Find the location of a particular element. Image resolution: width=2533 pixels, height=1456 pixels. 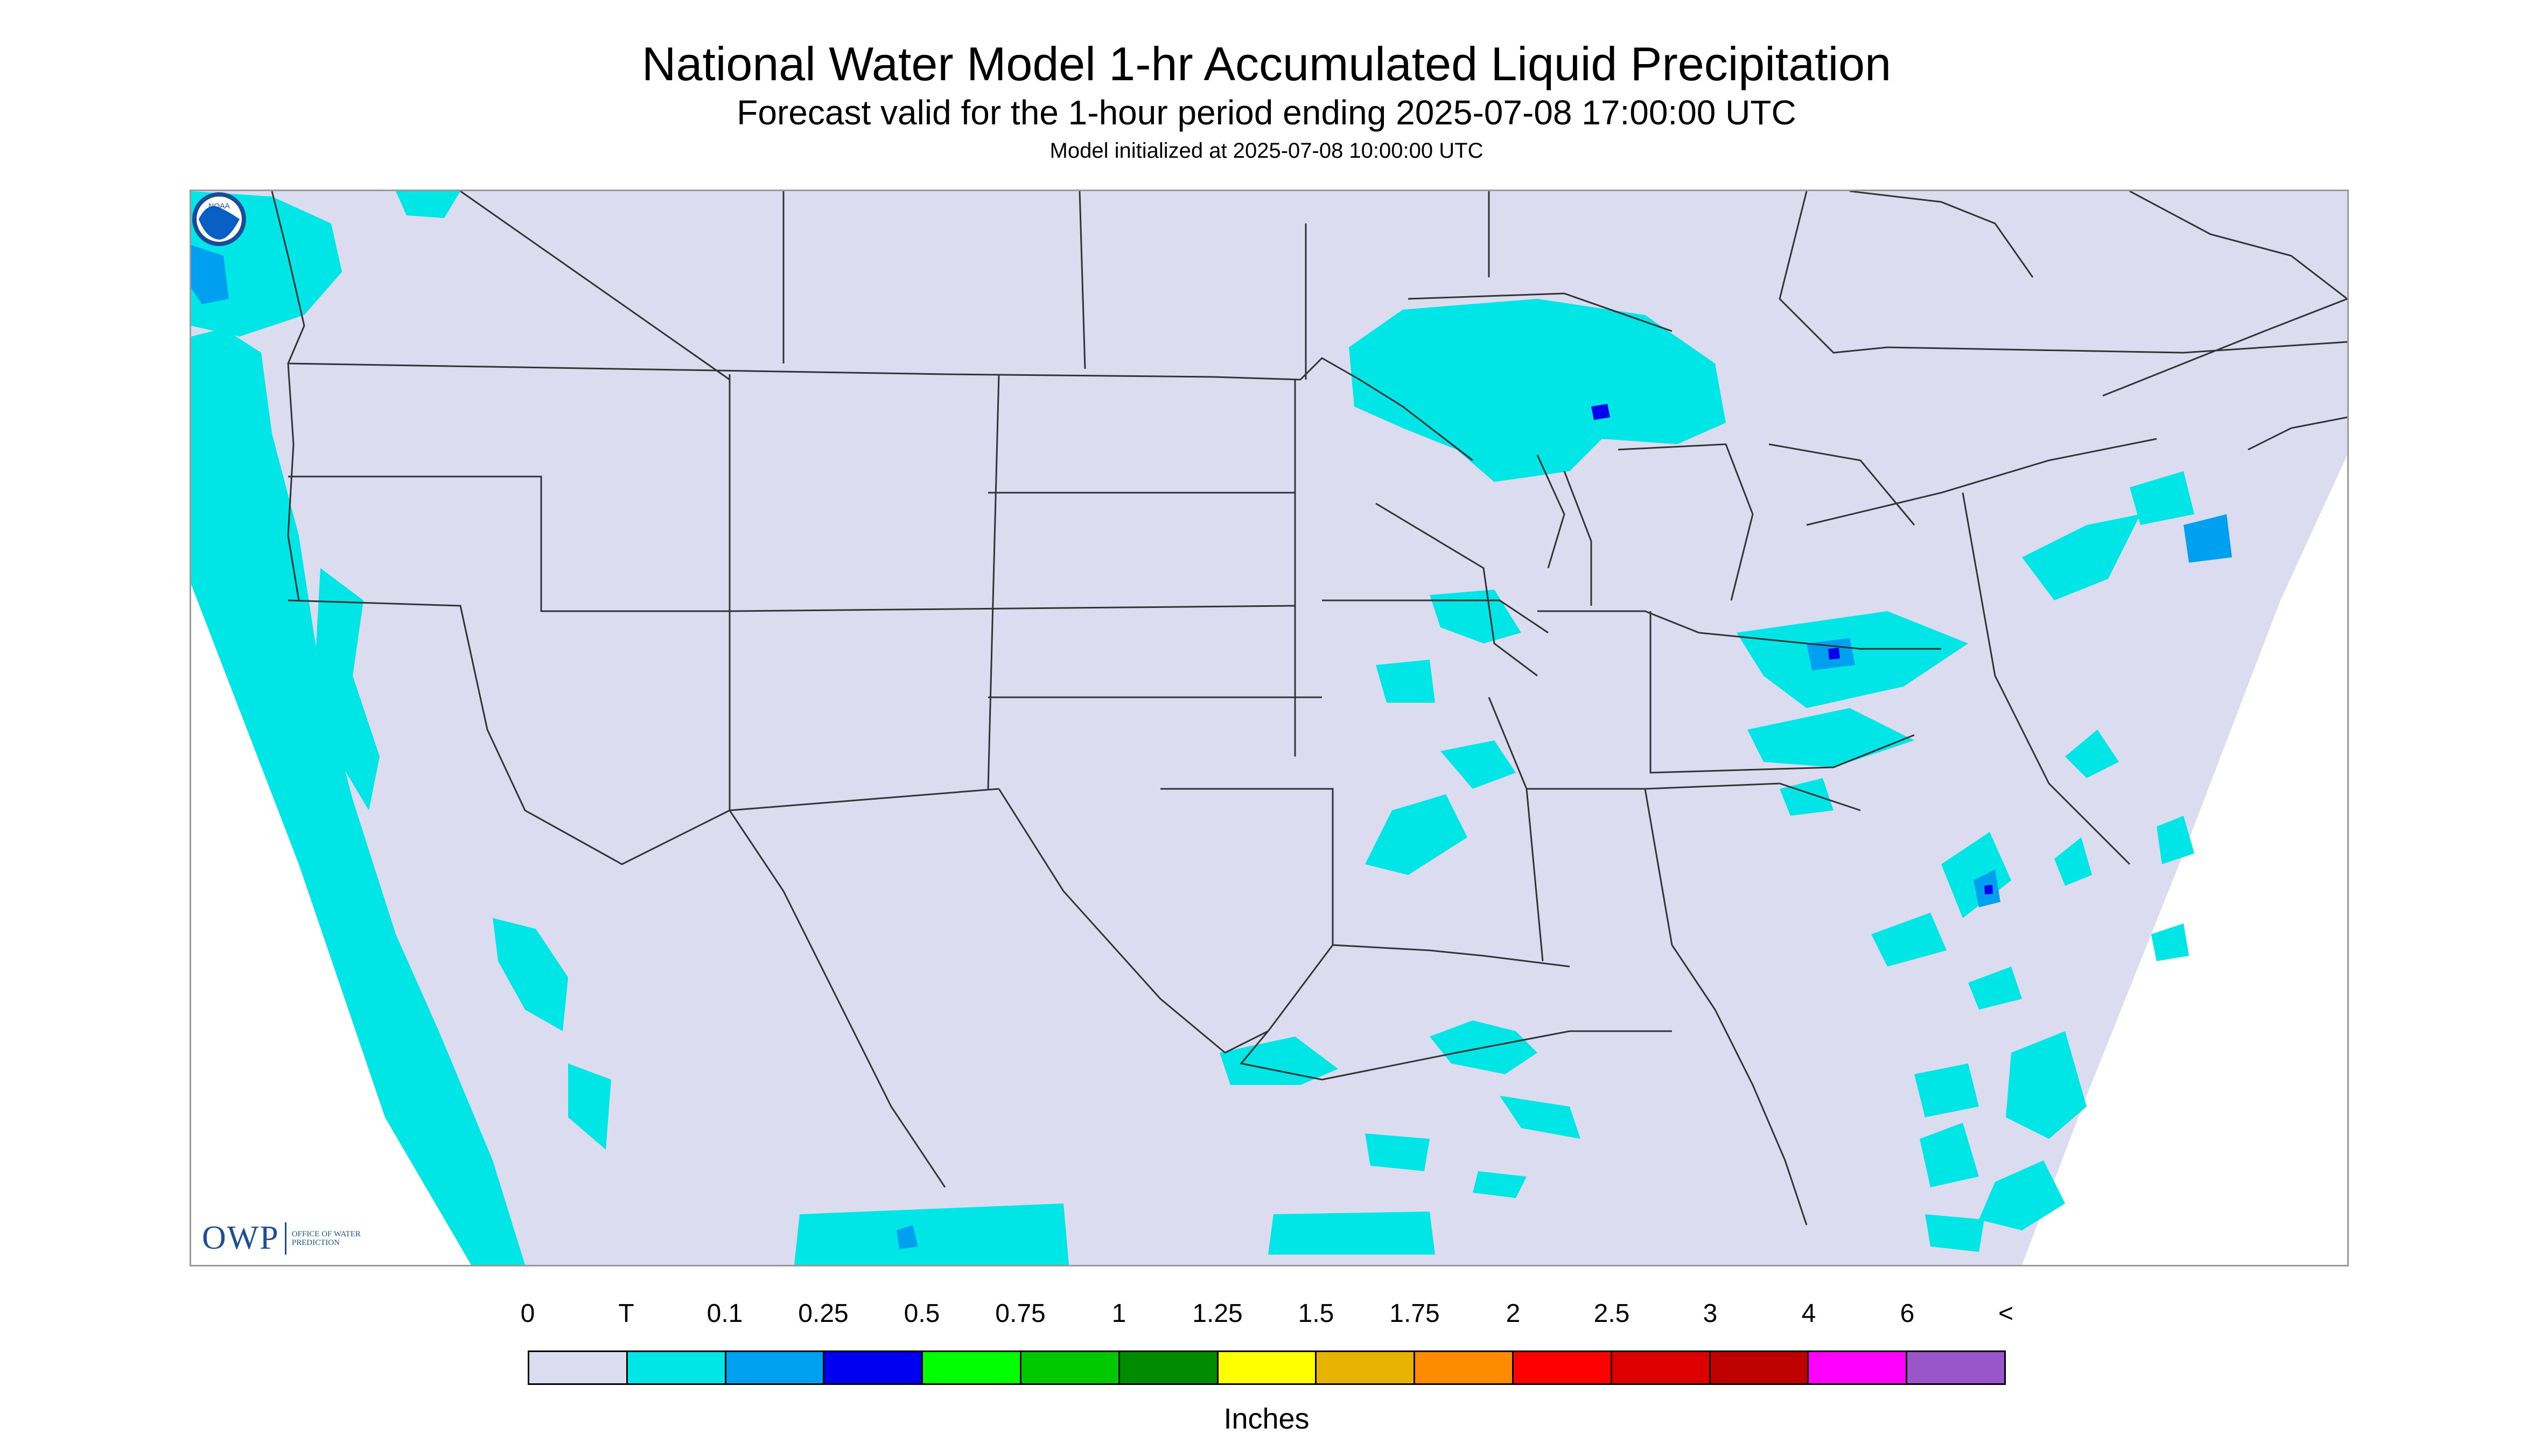

legend-tick-label: 0.25 is located at coordinates (824, 1313).